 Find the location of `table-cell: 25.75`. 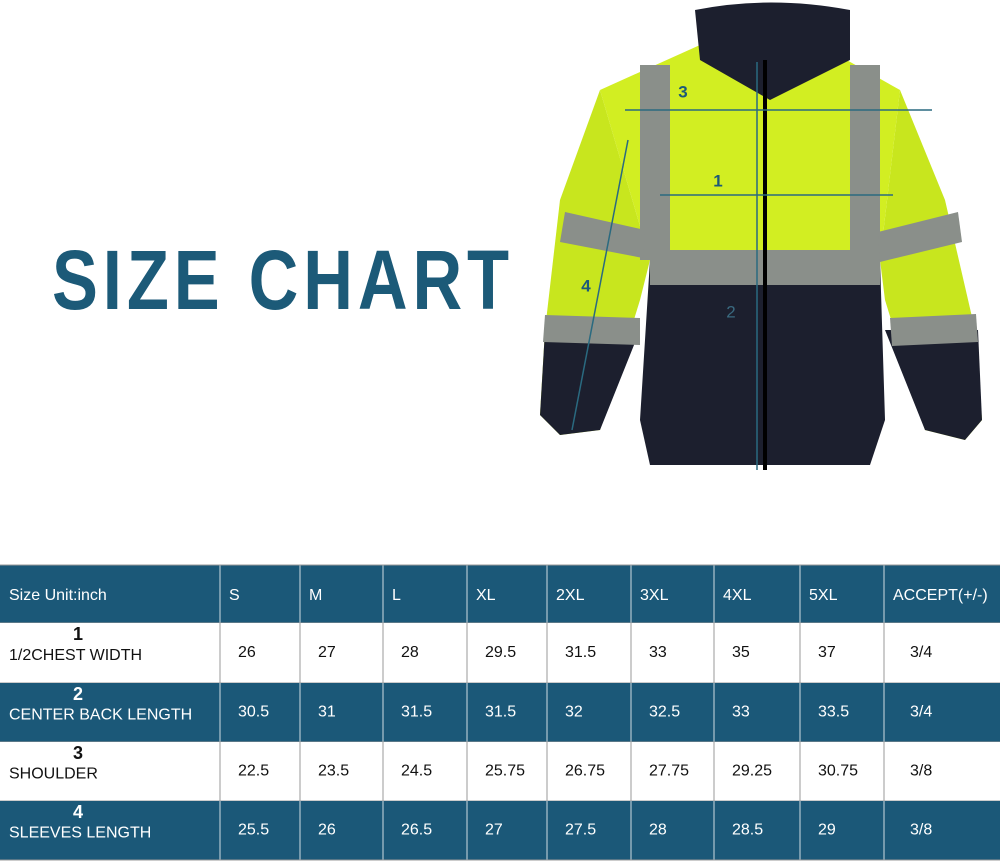

table-cell: 25.75 is located at coordinates (505, 771).